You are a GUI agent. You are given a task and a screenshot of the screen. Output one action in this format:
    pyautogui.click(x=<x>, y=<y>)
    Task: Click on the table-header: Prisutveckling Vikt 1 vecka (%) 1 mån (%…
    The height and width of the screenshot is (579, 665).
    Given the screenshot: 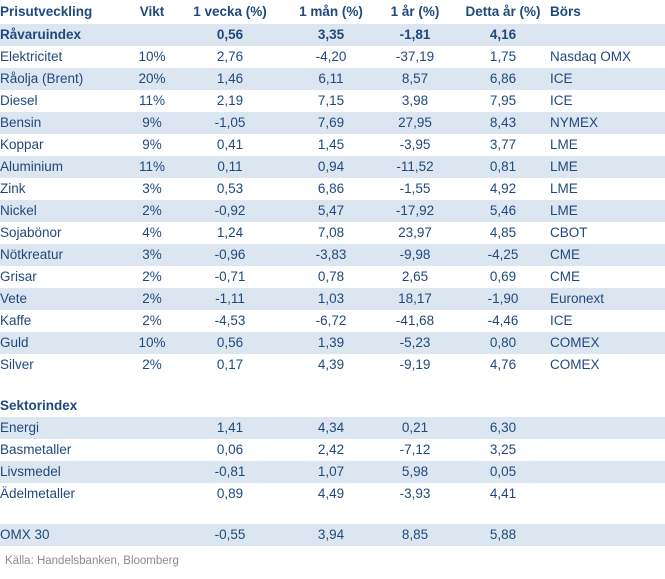 What is the action you would take?
    pyautogui.click(x=332, y=12)
    